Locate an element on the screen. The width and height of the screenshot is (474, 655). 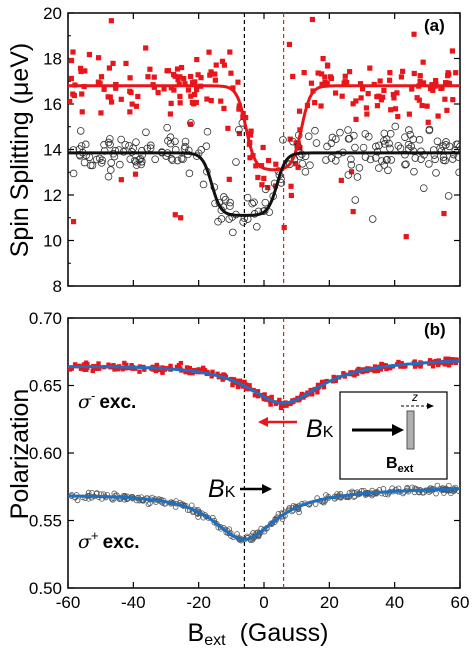
bk-black-annotation: BK is located at coordinates (240, 489).